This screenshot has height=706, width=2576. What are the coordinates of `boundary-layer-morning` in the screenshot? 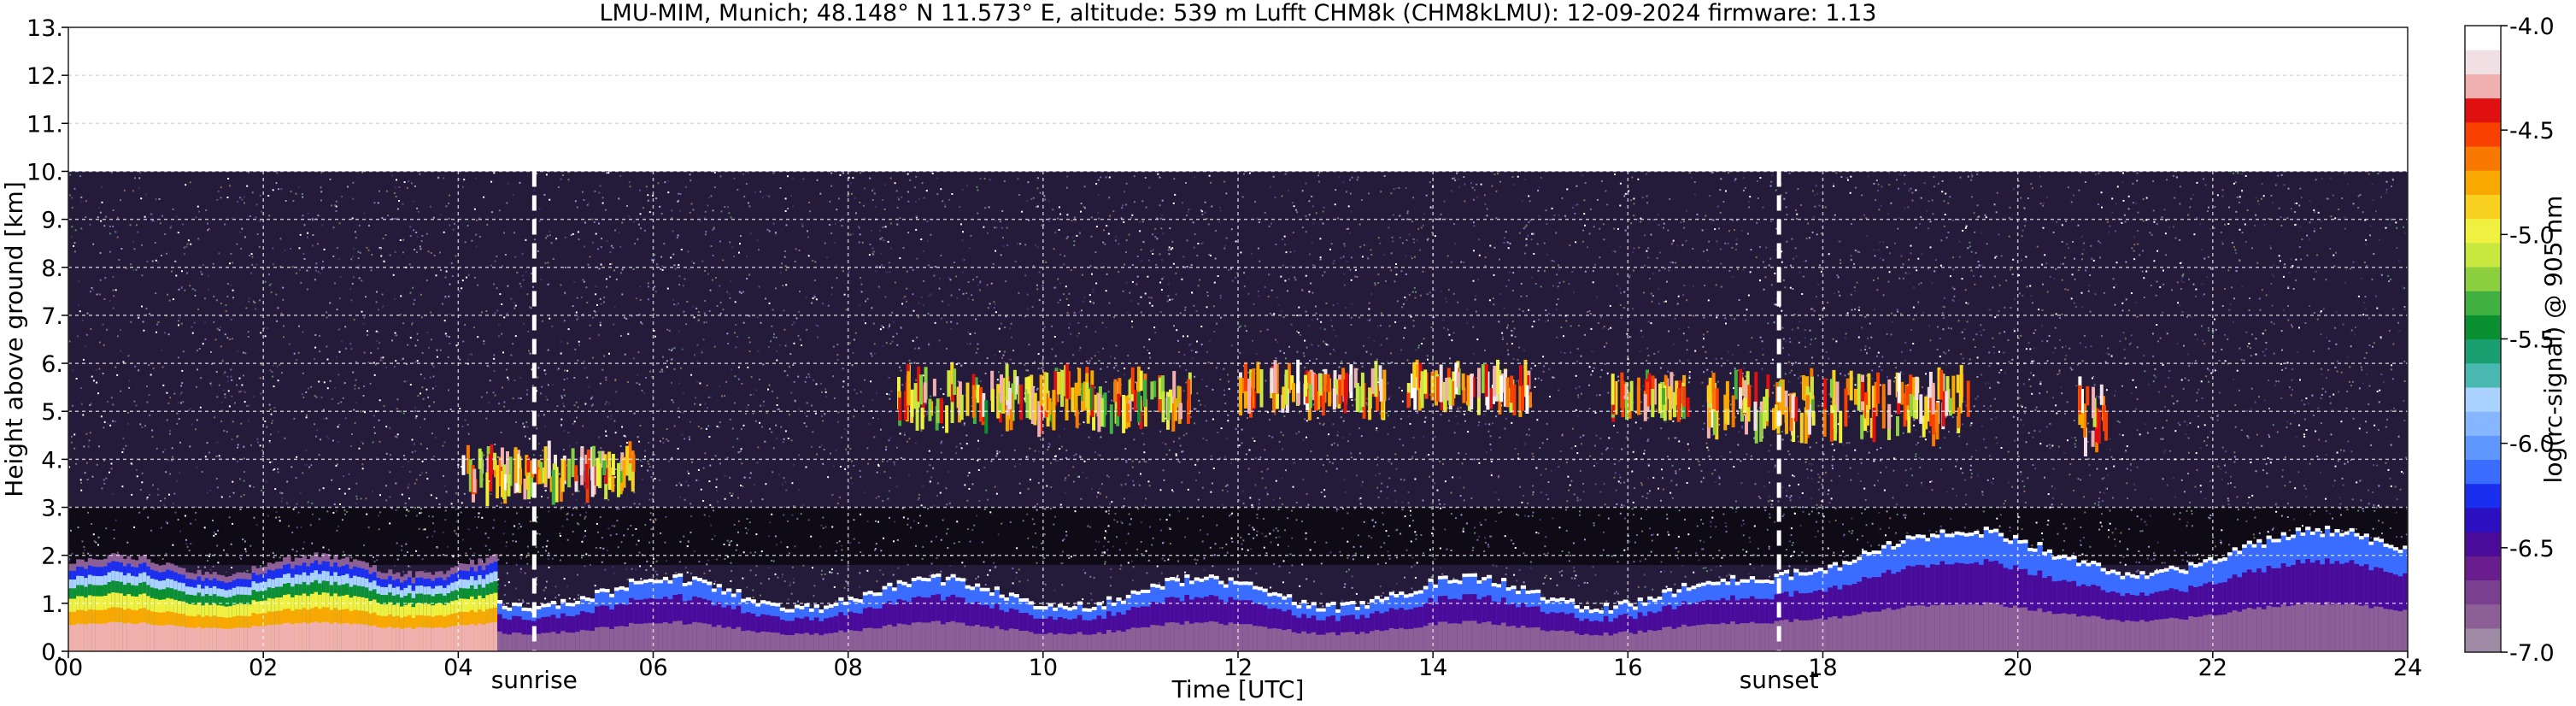 It's located at (283, 601).